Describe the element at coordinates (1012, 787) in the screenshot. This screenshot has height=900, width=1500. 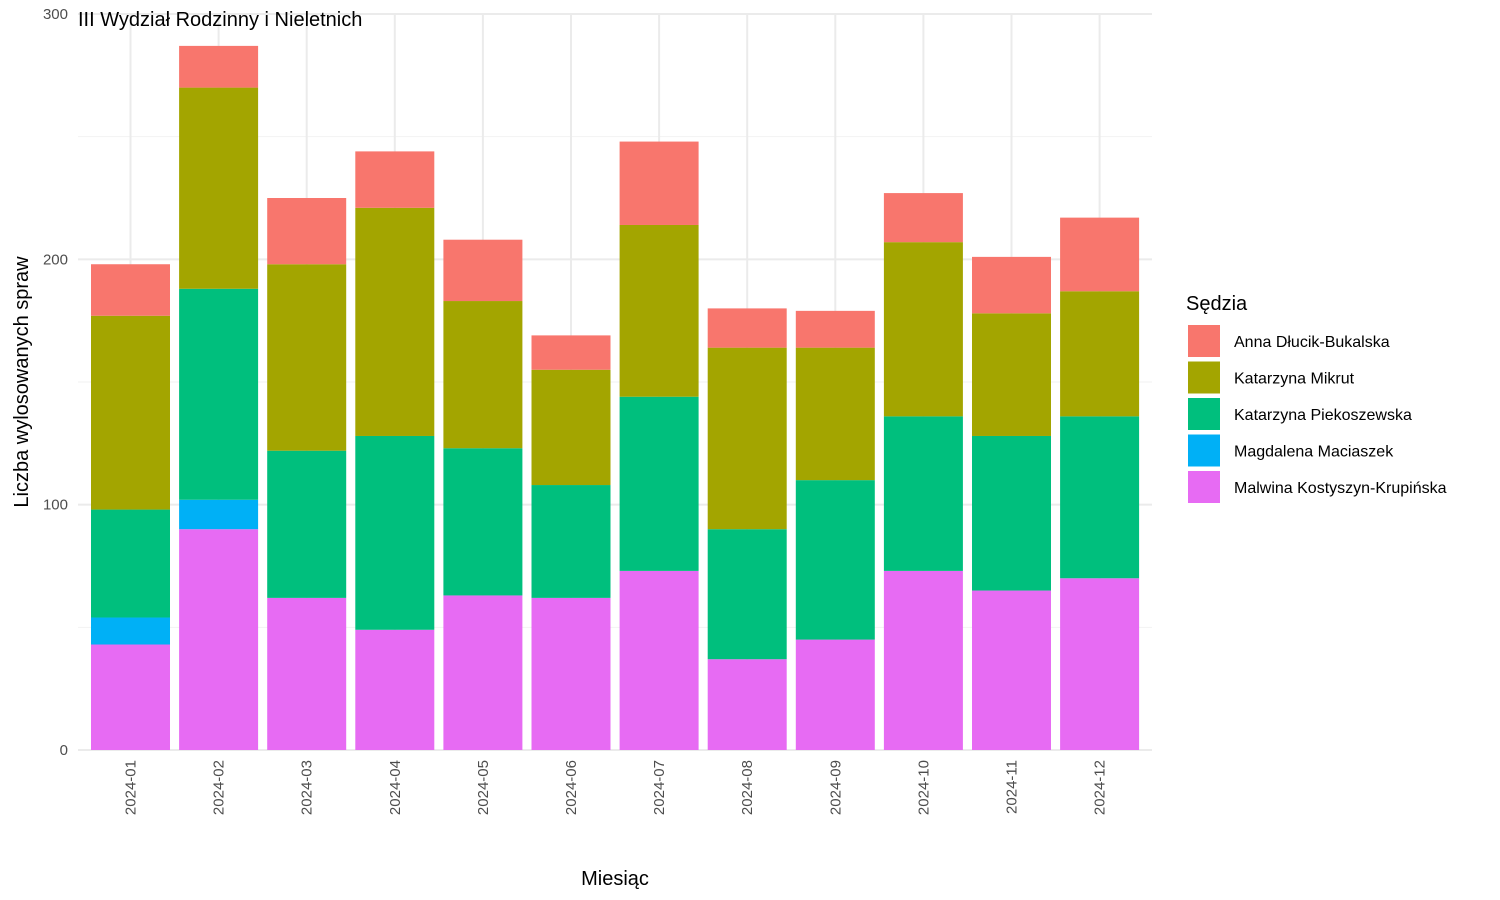
I see `x-tick-label: 2024-11` at that location.